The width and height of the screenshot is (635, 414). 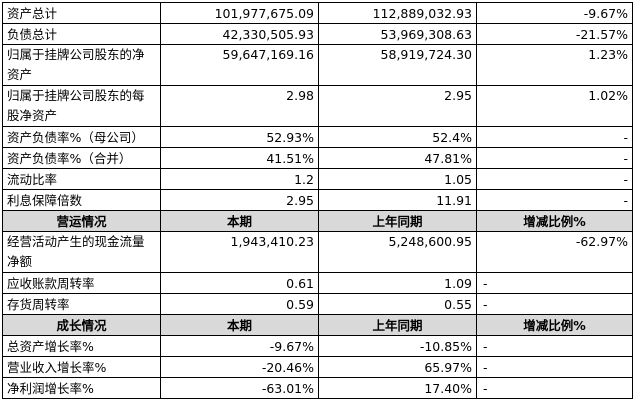 What do you see at coordinates (397, 137) in the screenshot?
I see `prior-value: 52.4%` at bounding box center [397, 137].